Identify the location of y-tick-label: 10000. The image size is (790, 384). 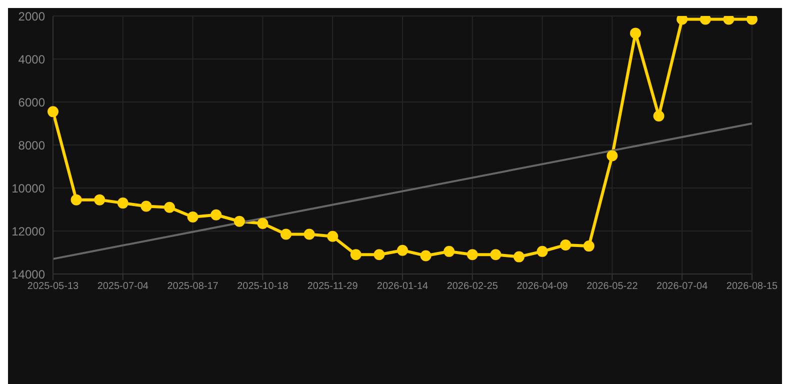
(29, 188).